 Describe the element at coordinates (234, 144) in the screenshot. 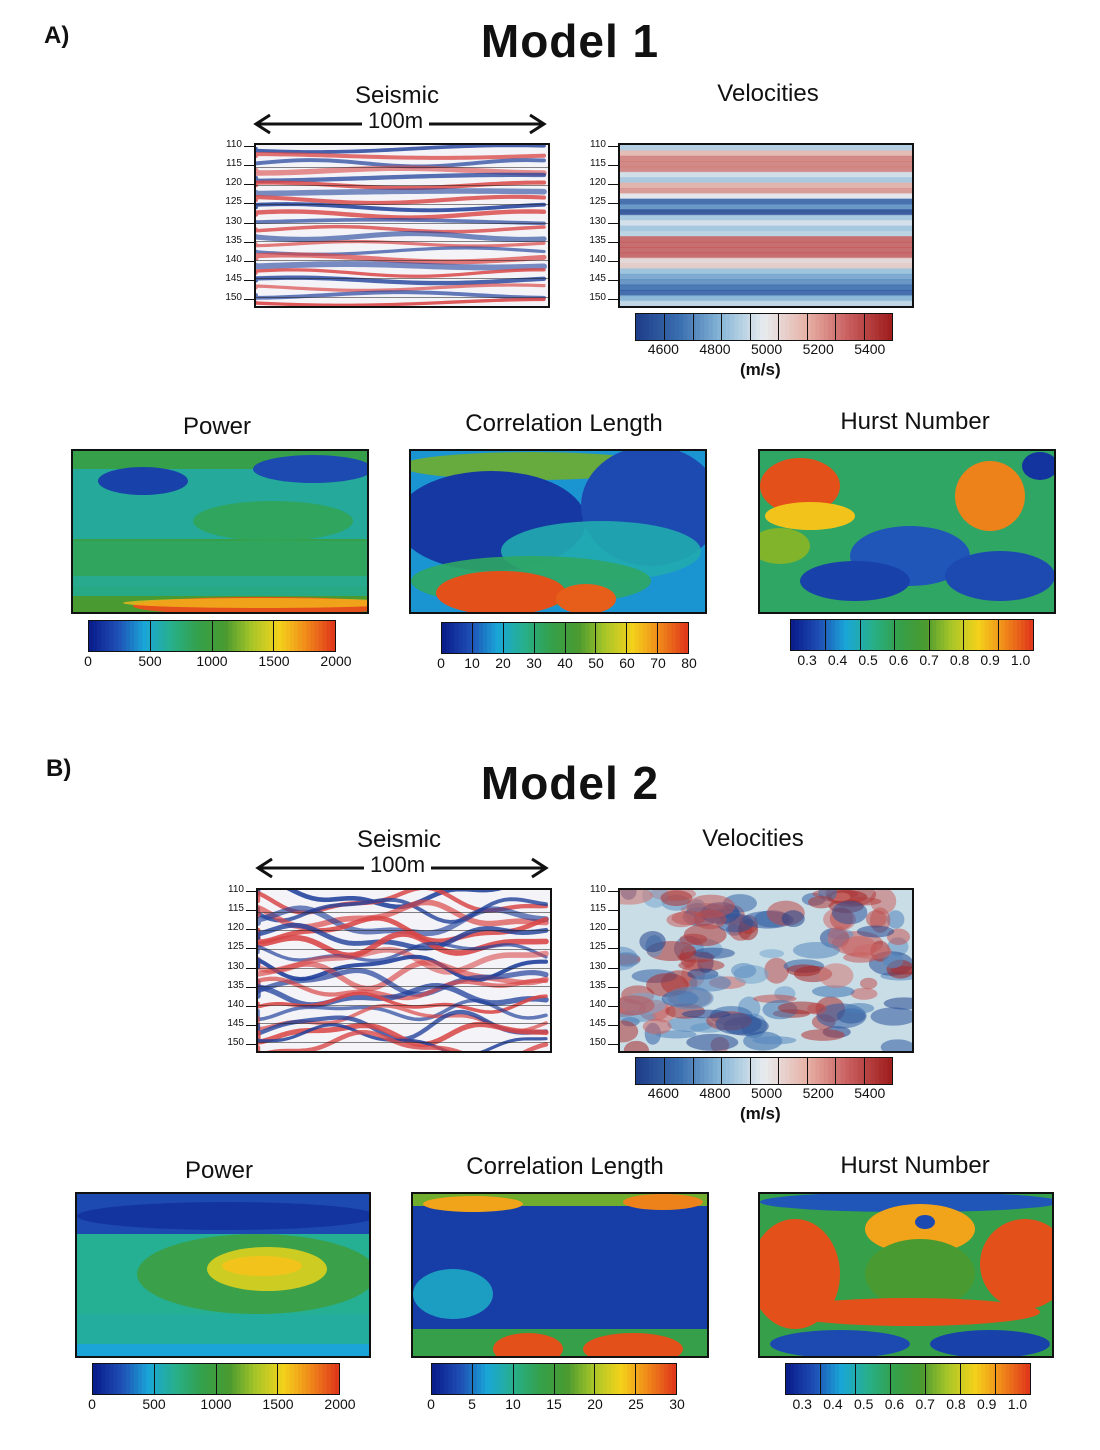

I see `depth-tick-label: 110` at that location.